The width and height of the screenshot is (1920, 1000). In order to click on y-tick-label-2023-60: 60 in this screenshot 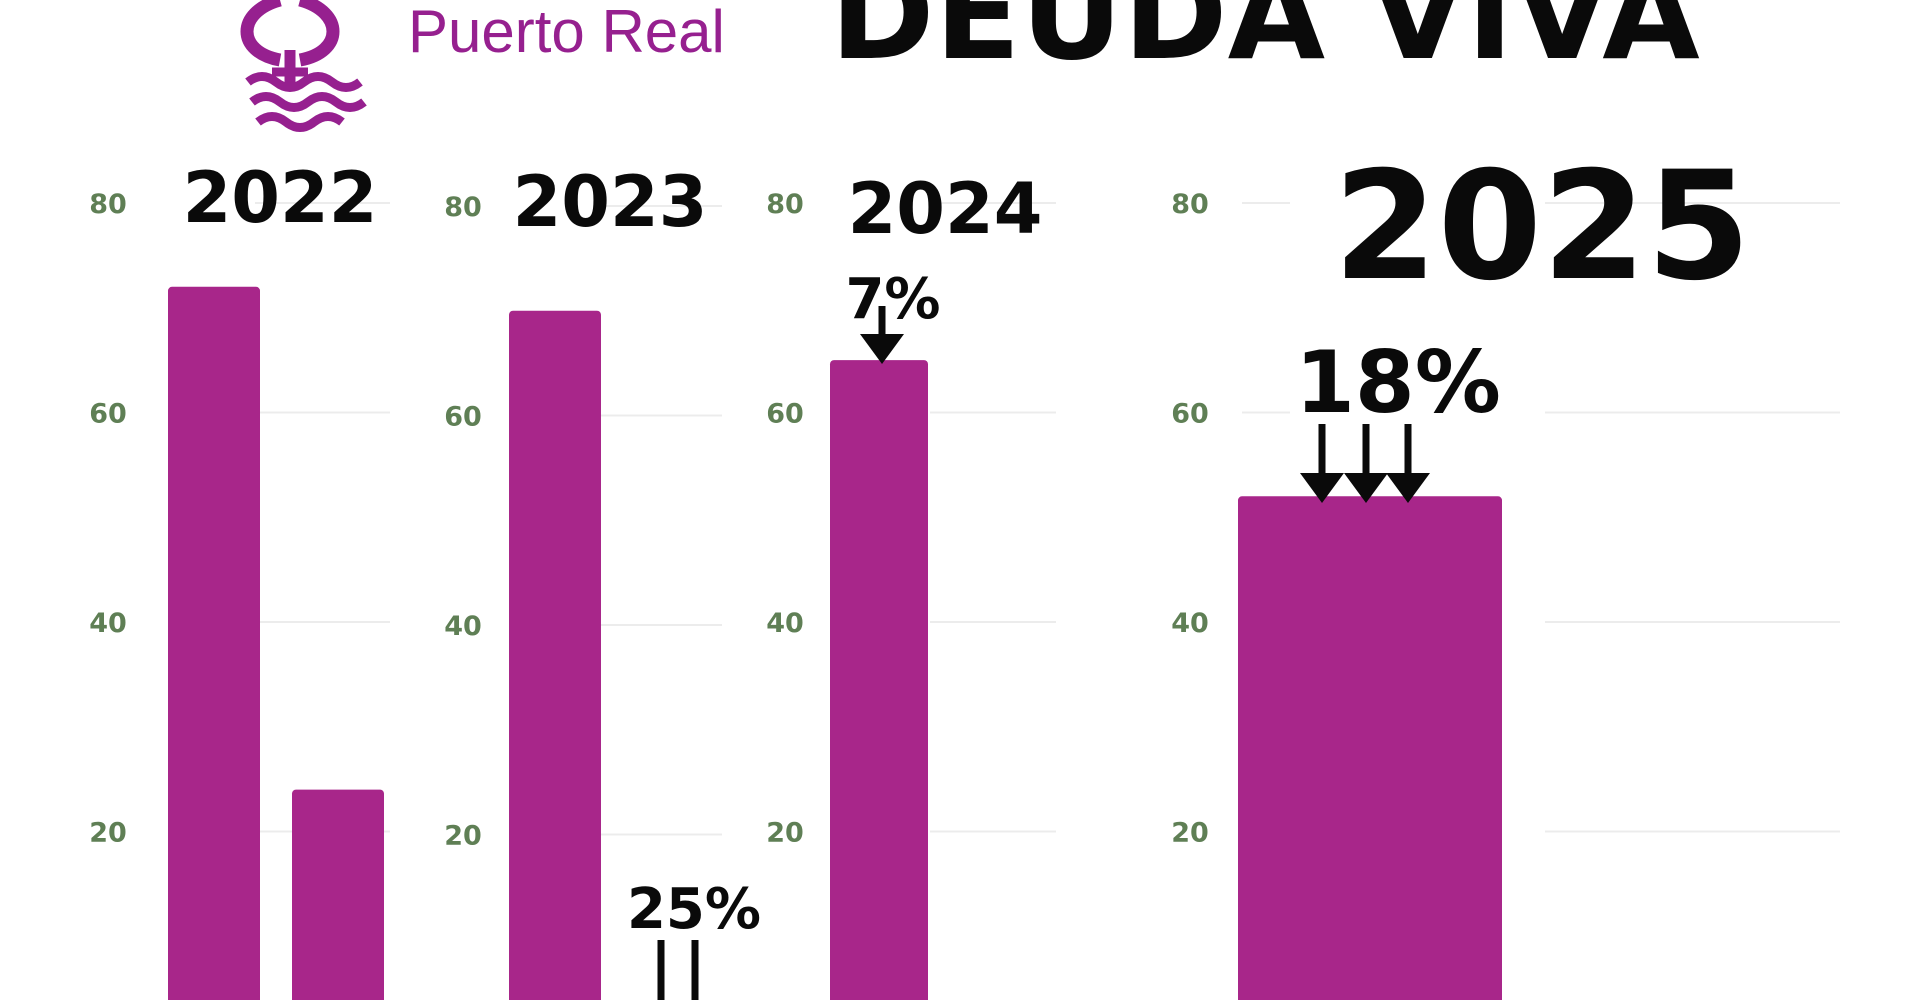, I will do `click(463, 417)`.